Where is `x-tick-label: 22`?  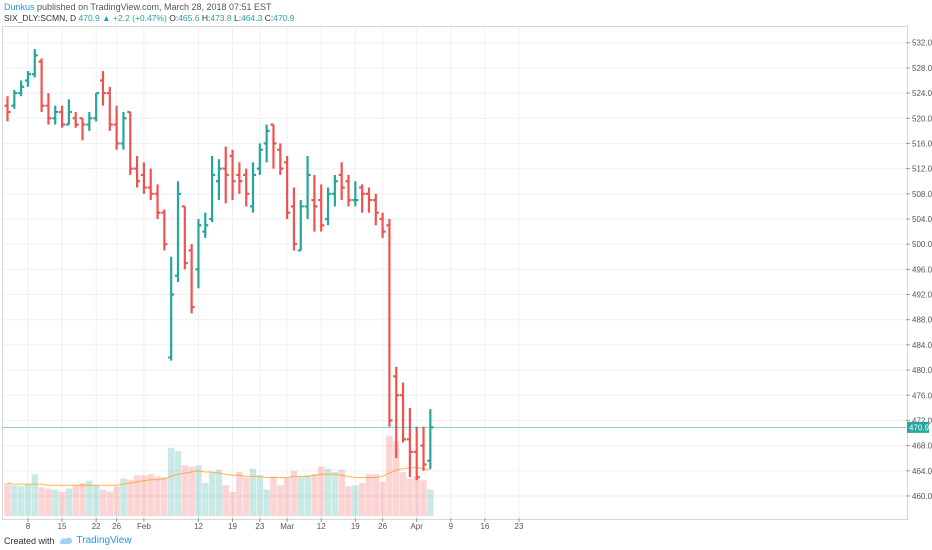 x-tick-label: 22 is located at coordinates (96, 526).